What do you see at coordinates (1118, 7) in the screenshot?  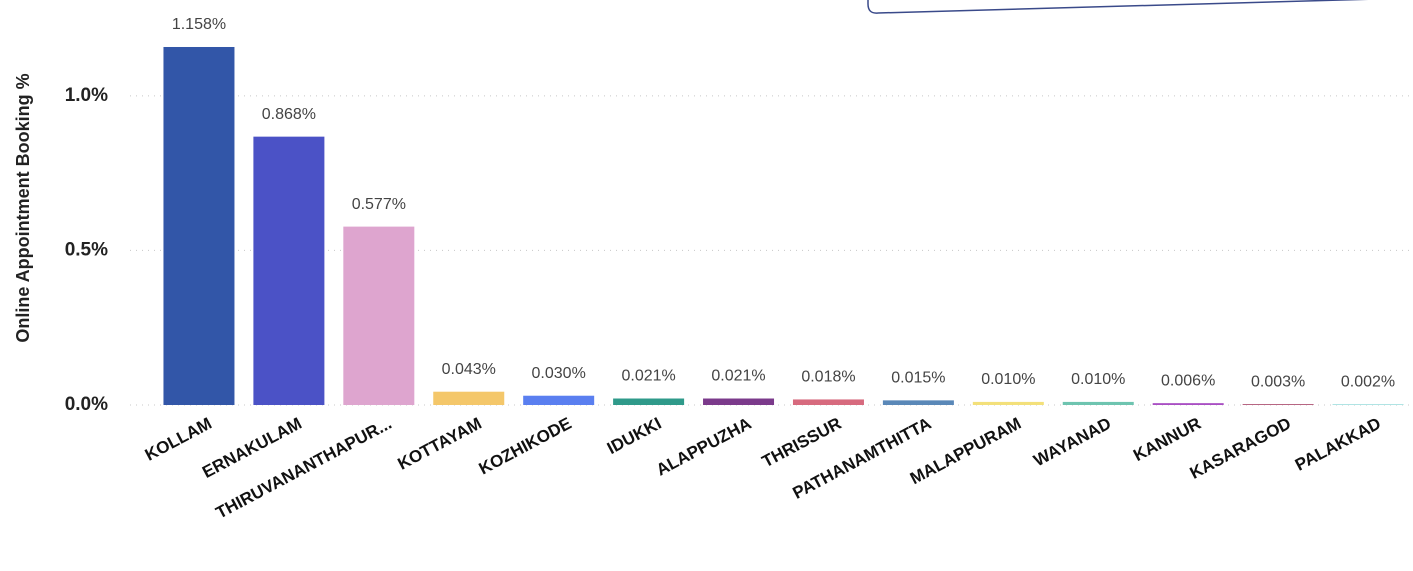 I see `tooltip-edge` at bounding box center [1118, 7].